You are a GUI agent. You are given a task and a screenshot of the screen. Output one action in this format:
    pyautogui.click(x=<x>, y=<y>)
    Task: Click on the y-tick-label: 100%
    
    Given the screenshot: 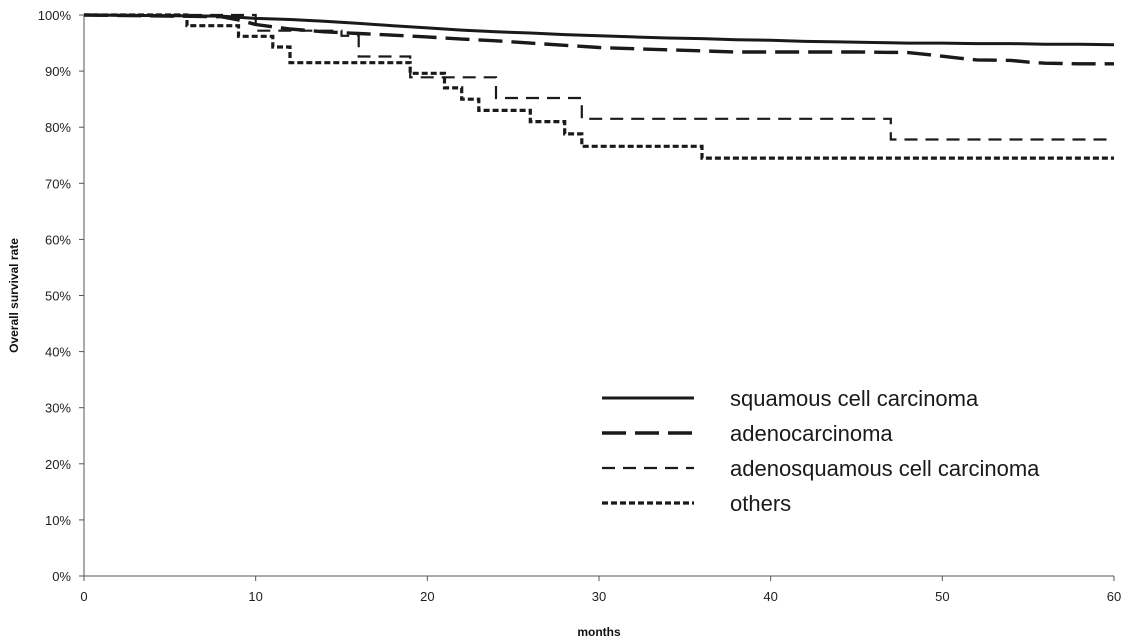 What is the action you would take?
    pyautogui.click(x=55, y=15)
    